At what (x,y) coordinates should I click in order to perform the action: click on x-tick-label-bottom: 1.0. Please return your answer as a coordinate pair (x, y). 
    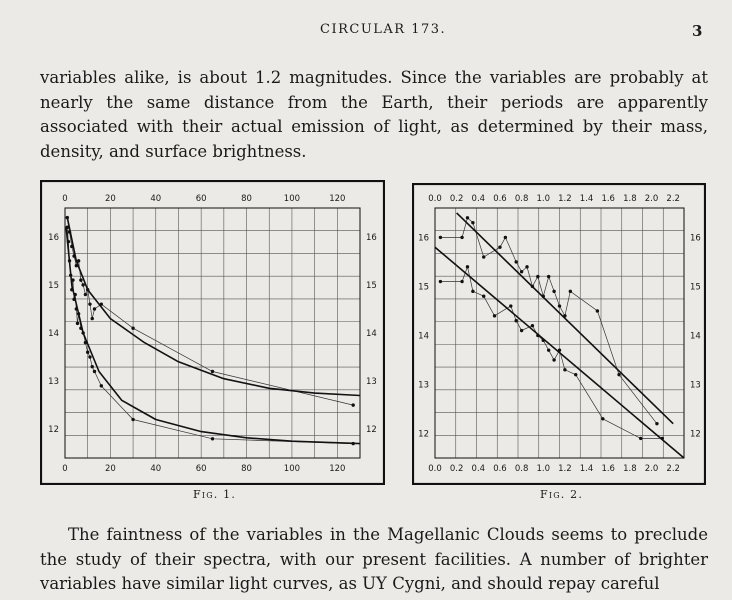
    Looking at the image, I should click on (543, 469).